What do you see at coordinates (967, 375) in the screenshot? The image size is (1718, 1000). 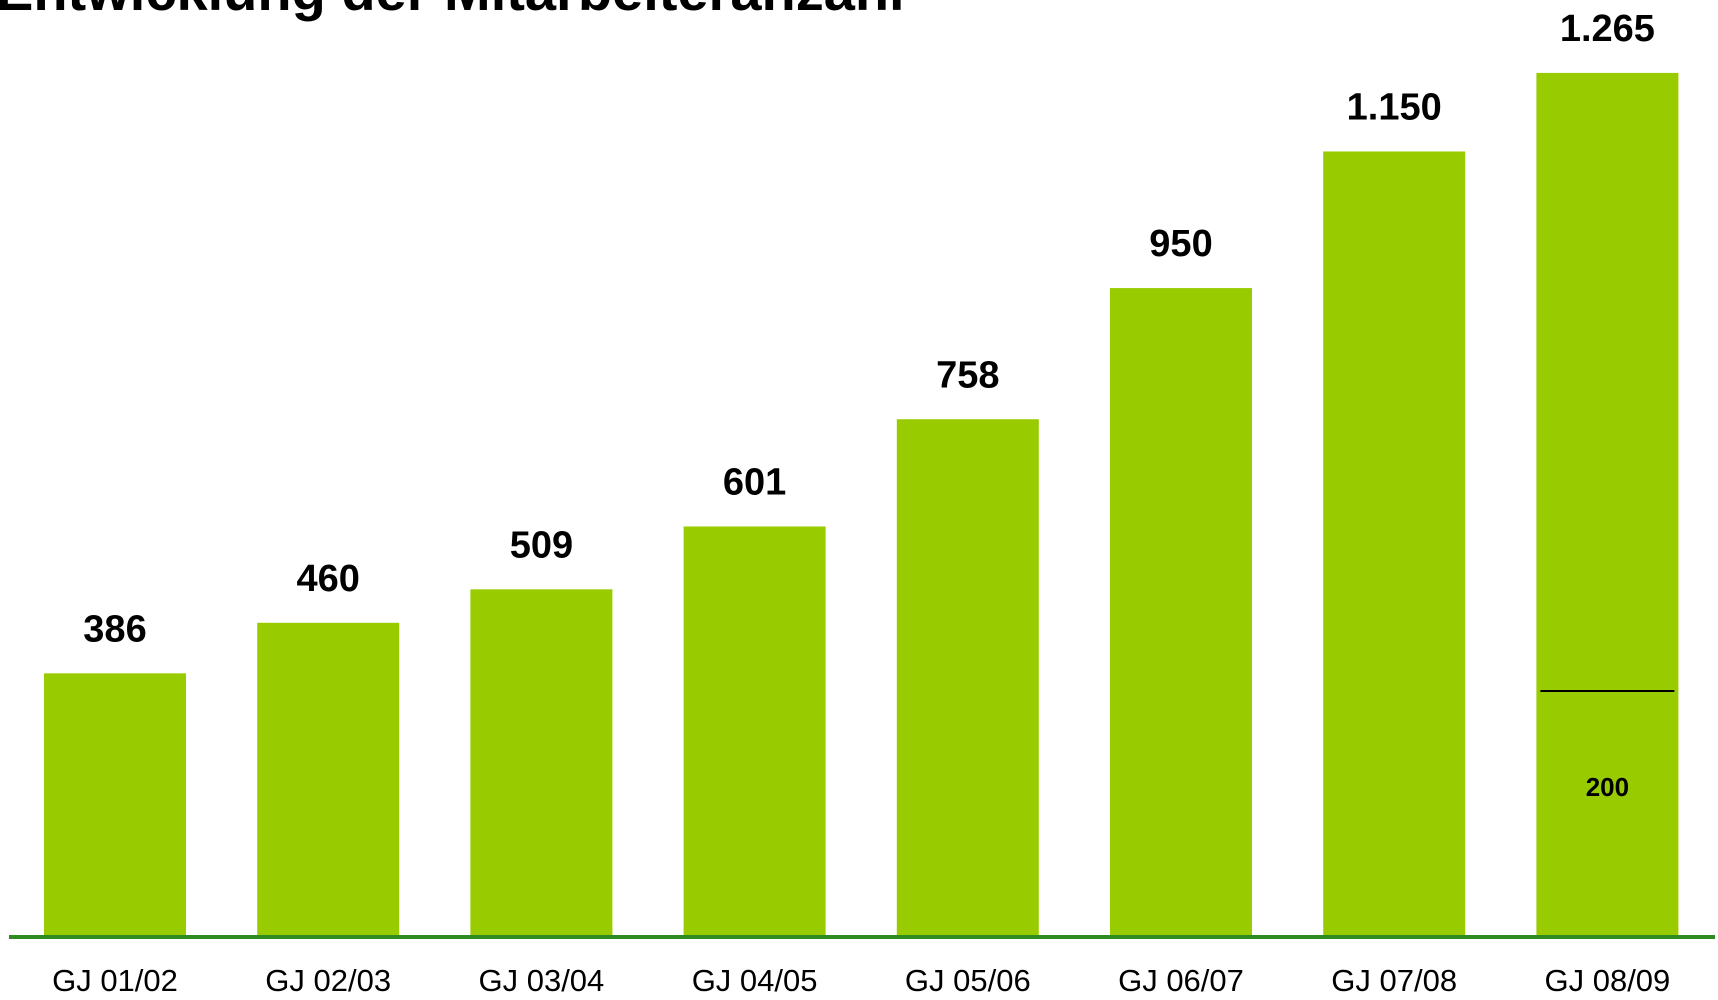 I see `value-label: 758` at bounding box center [967, 375].